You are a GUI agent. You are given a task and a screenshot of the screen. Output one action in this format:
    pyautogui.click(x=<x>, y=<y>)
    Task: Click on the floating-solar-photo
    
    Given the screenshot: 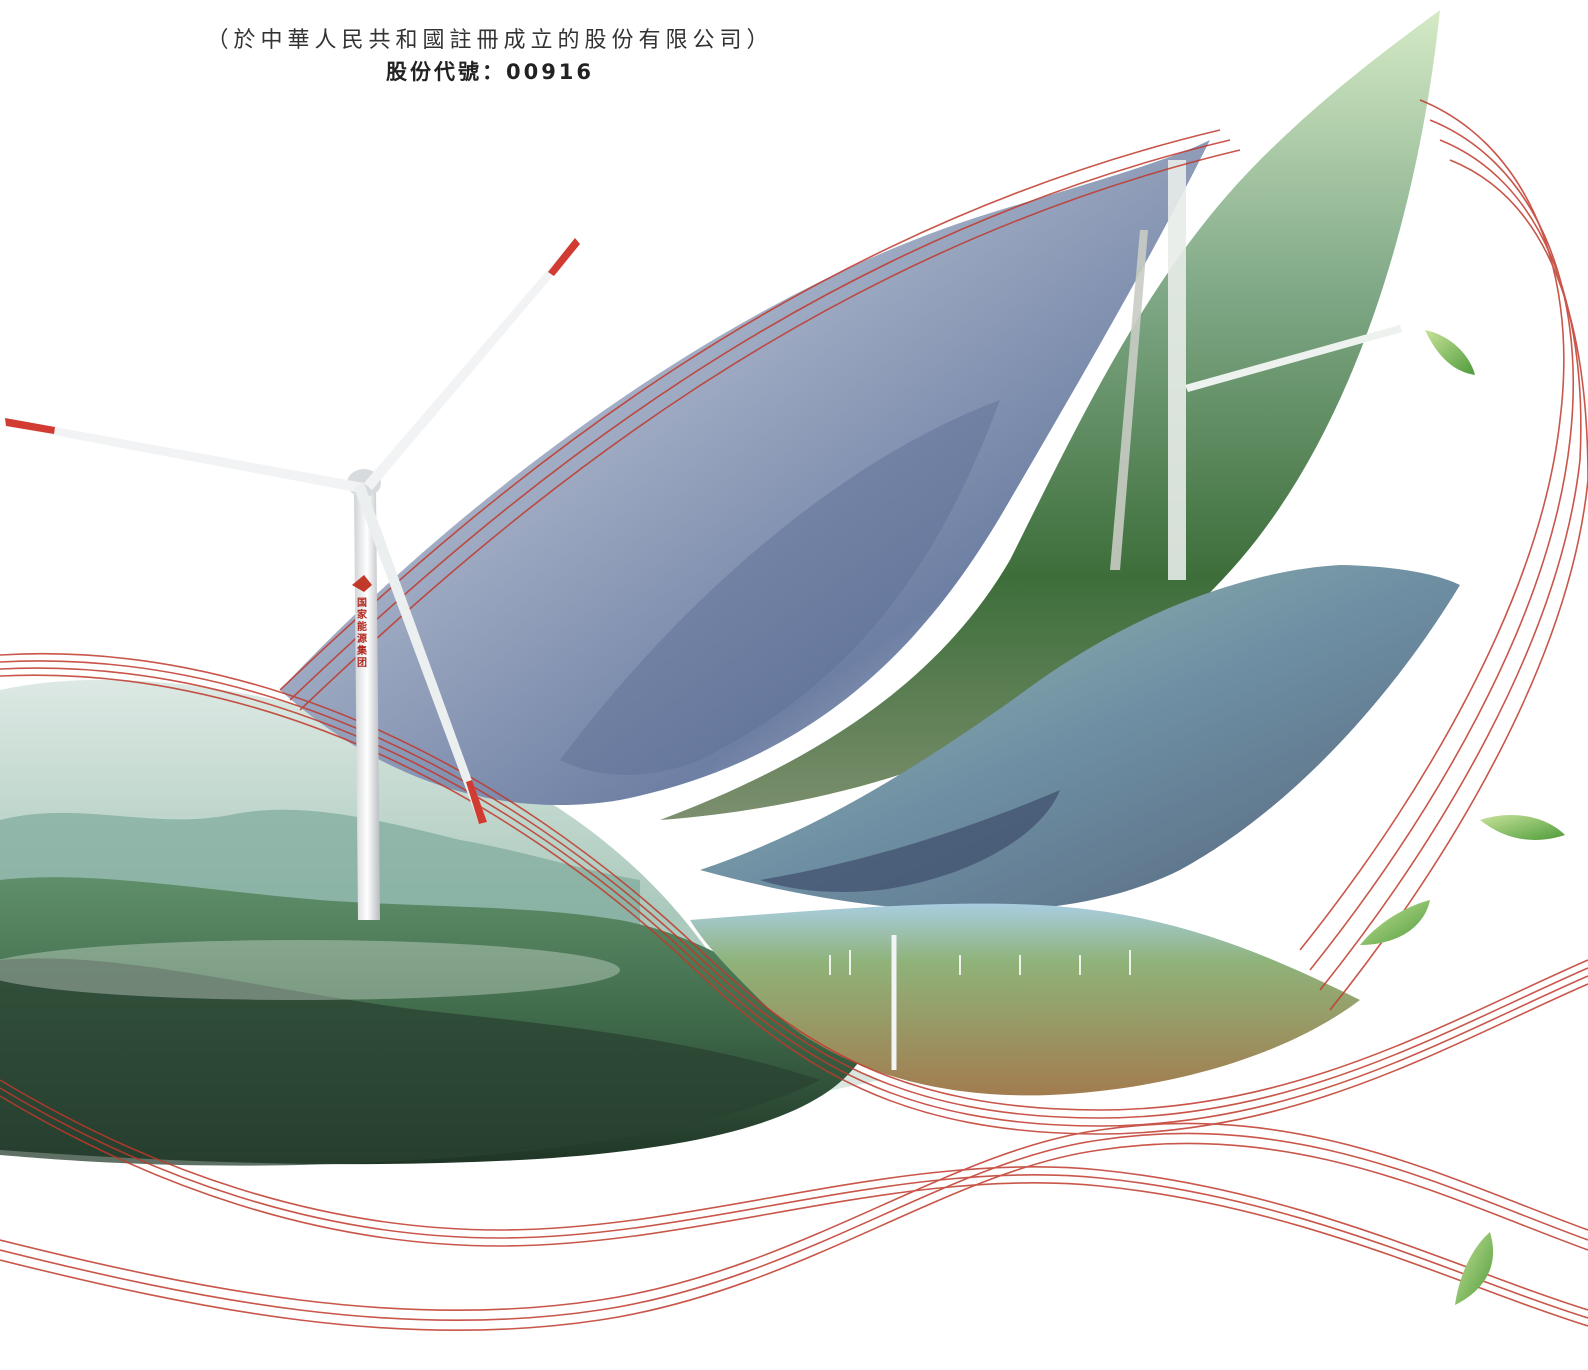 What is the action you would take?
    pyautogui.click(x=1080, y=738)
    